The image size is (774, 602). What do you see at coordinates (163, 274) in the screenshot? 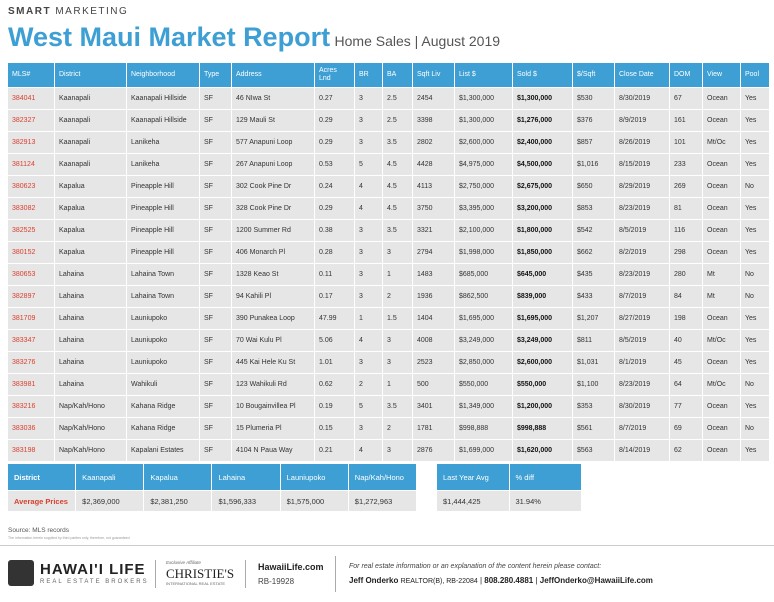
I see `cell: Lahaina Town` at bounding box center [163, 274].